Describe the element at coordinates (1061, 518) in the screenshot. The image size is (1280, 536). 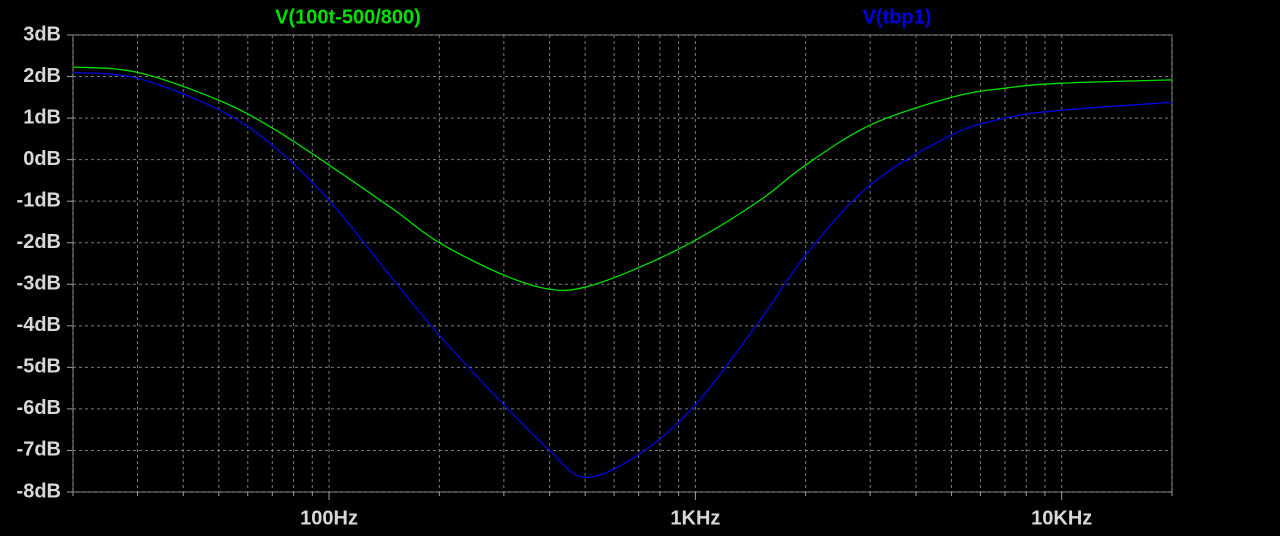
I see `x-tick-label: 10KHz` at that location.